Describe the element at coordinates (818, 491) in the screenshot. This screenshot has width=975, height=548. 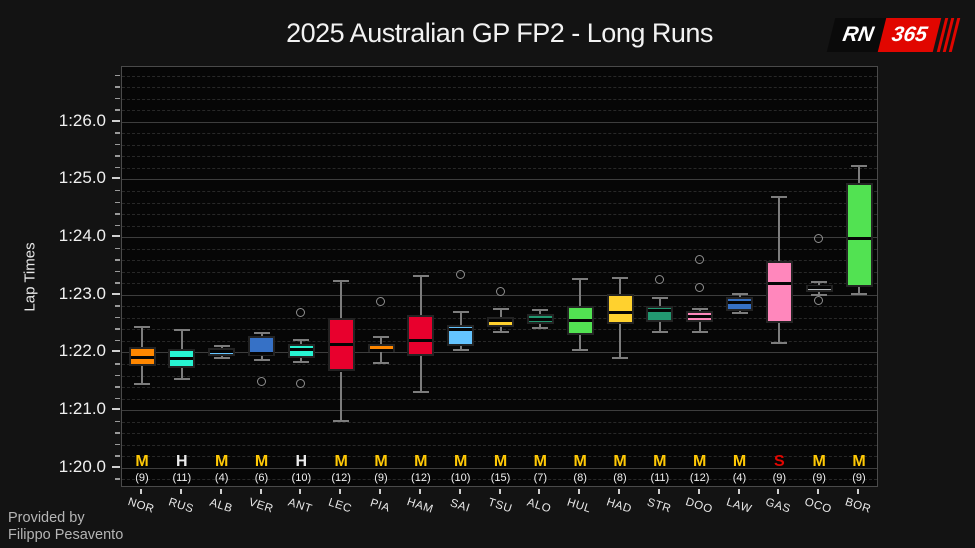
I see `x-tick-OCO` at that location.